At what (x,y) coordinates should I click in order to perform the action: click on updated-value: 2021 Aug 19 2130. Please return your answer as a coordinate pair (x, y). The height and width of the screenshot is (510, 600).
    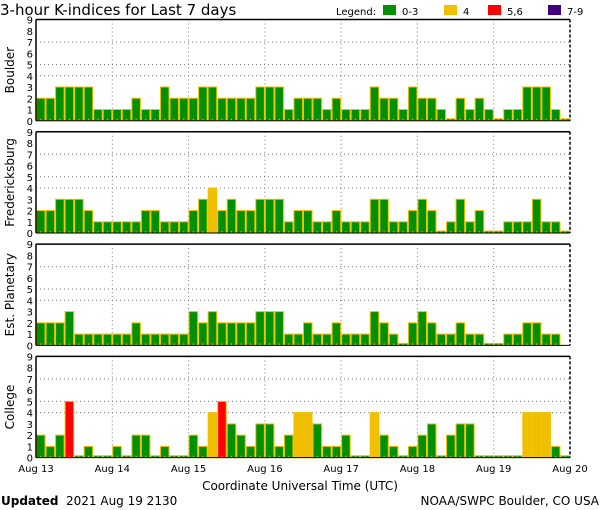
    Looking at the image, I should click on (121, 501).